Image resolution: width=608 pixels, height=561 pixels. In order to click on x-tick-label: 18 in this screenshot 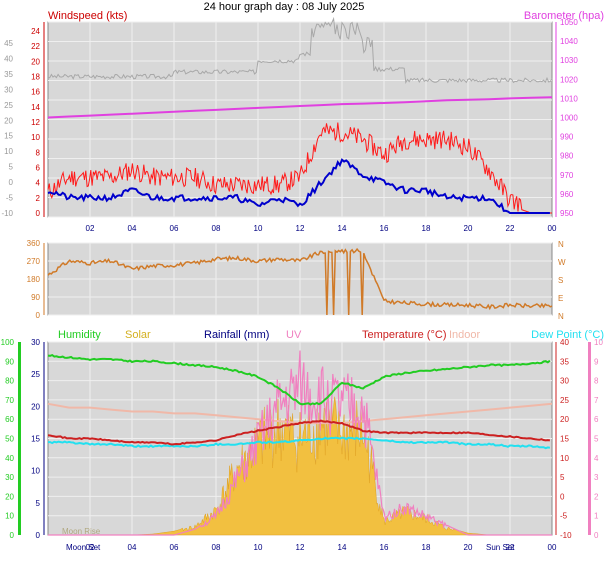, I will do `click(426, 228)`.